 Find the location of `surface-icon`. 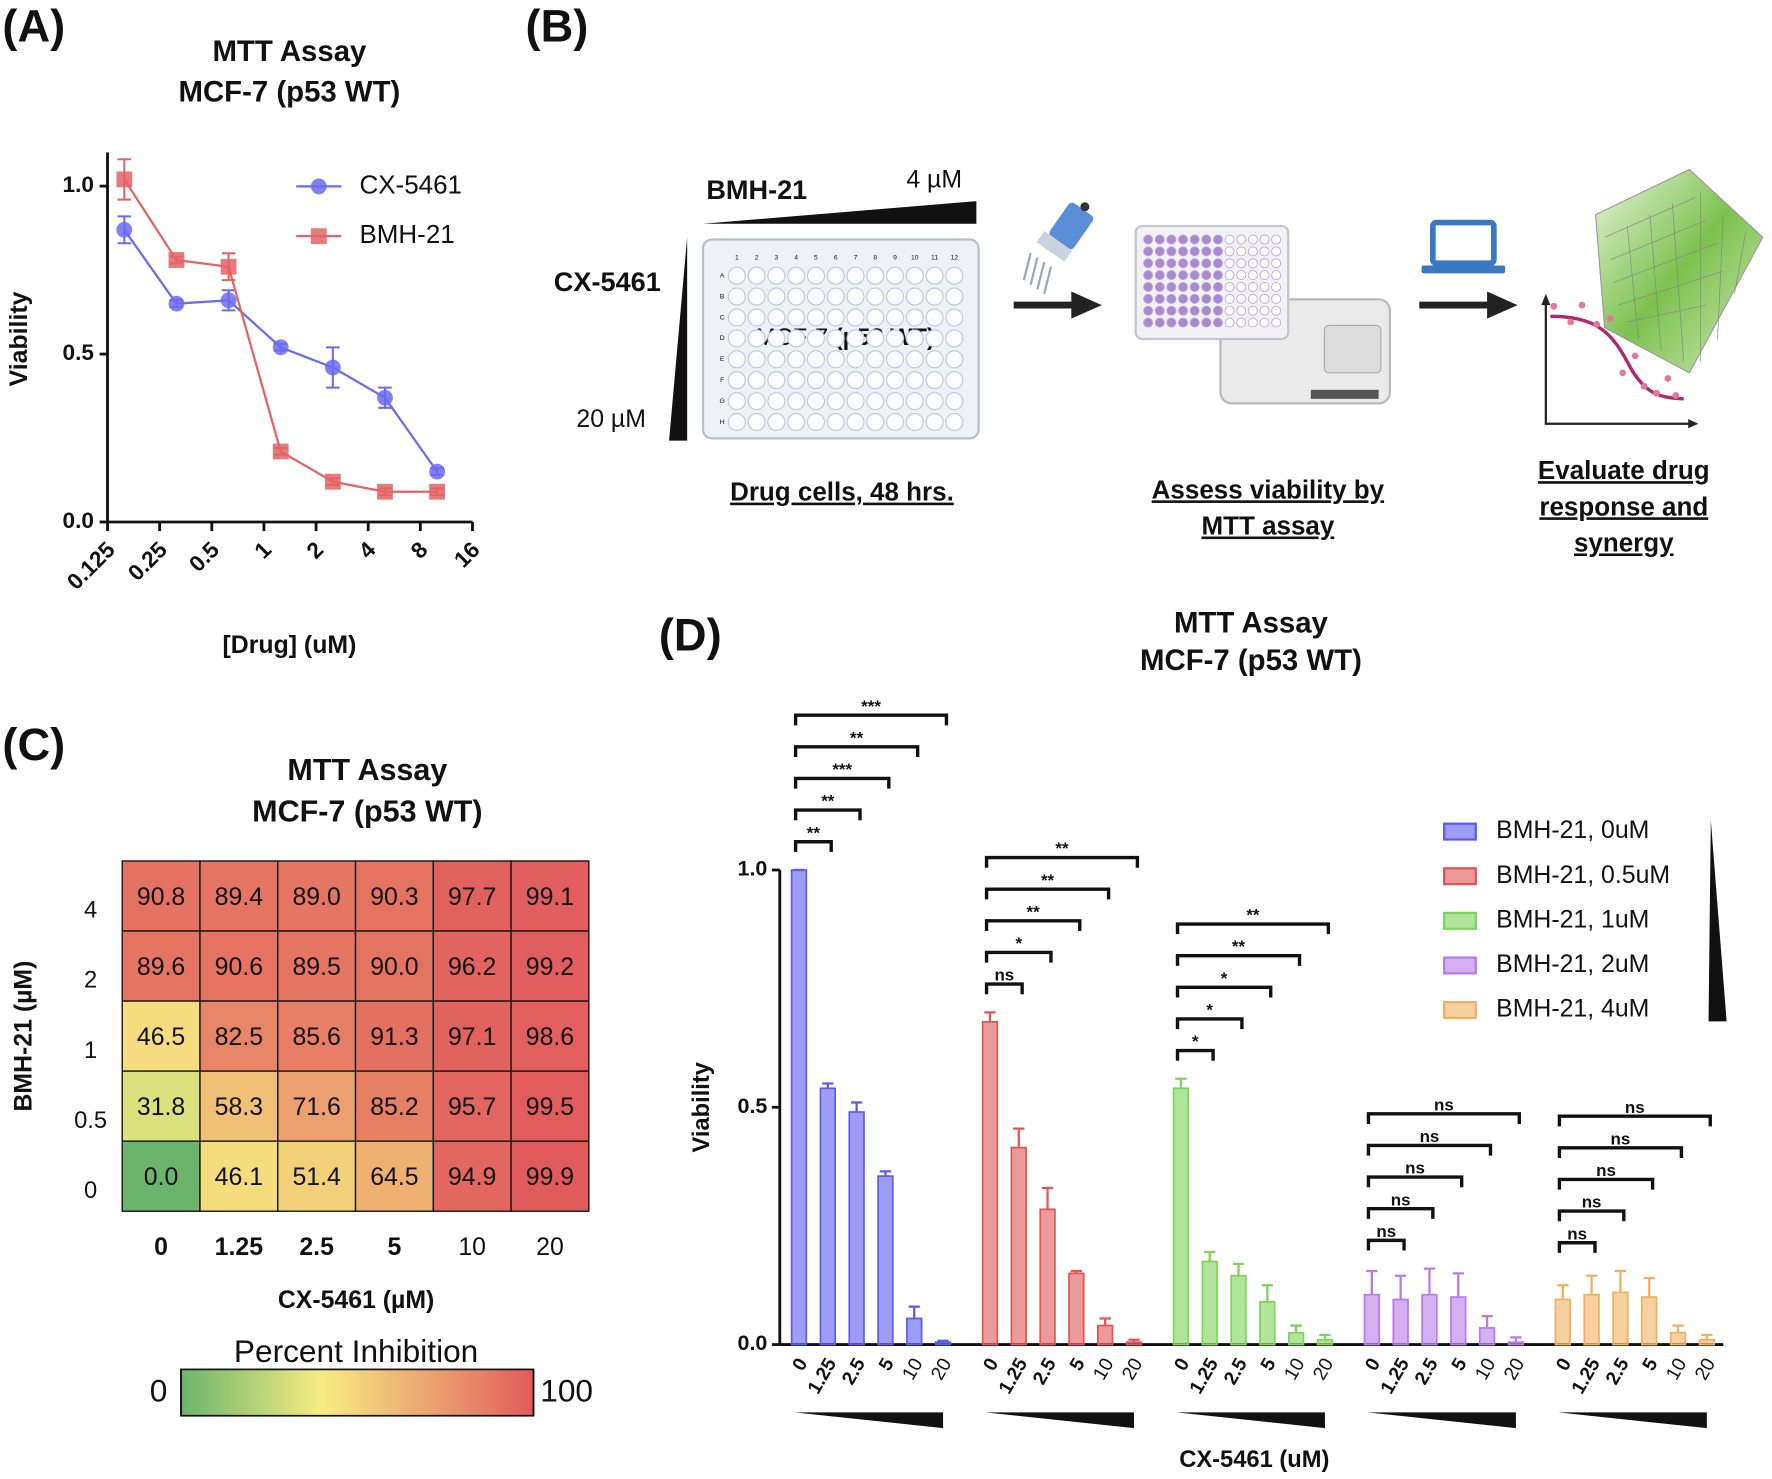

surface-icon is located at coordinates (1679, 271).